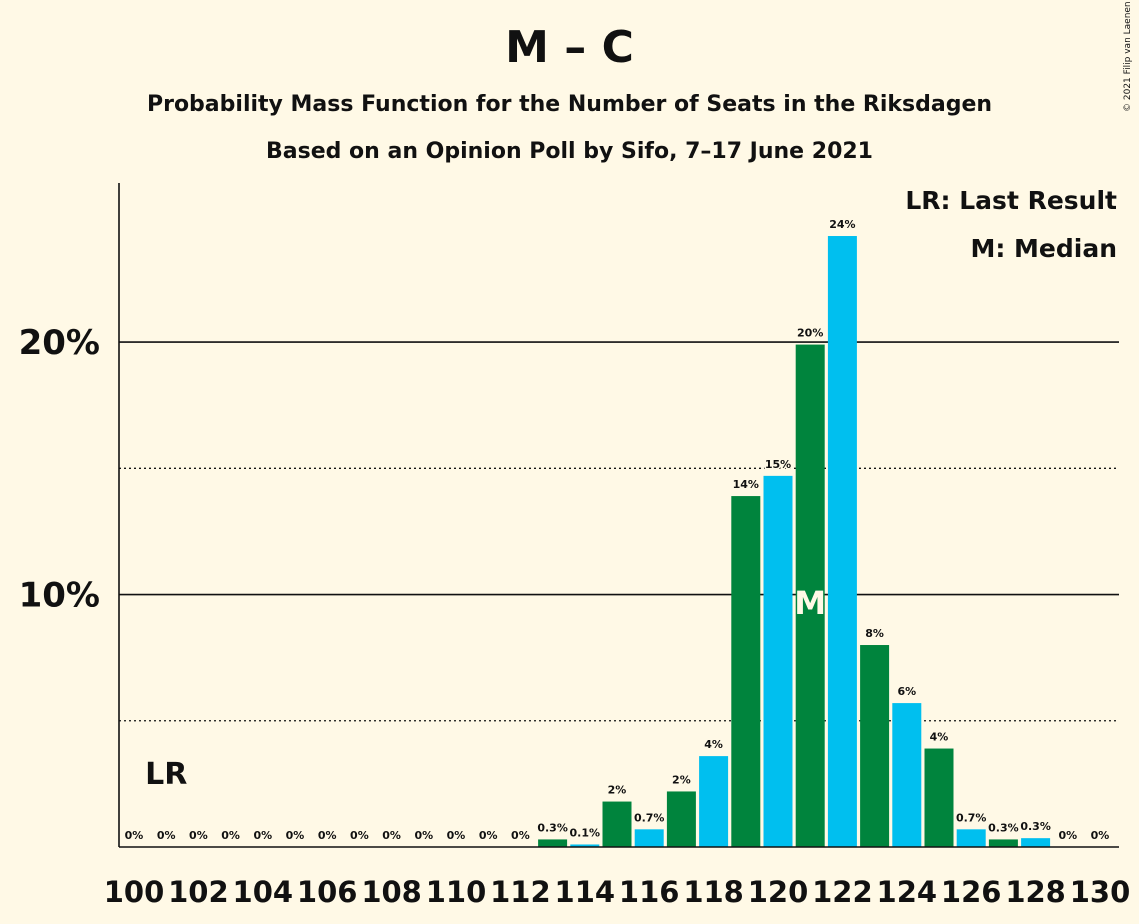 This screenshot has height=924, width=1139. Describe the element at coordinates (1043, 248) in the screenshot. I see `legend-median: M: Median` at that location.